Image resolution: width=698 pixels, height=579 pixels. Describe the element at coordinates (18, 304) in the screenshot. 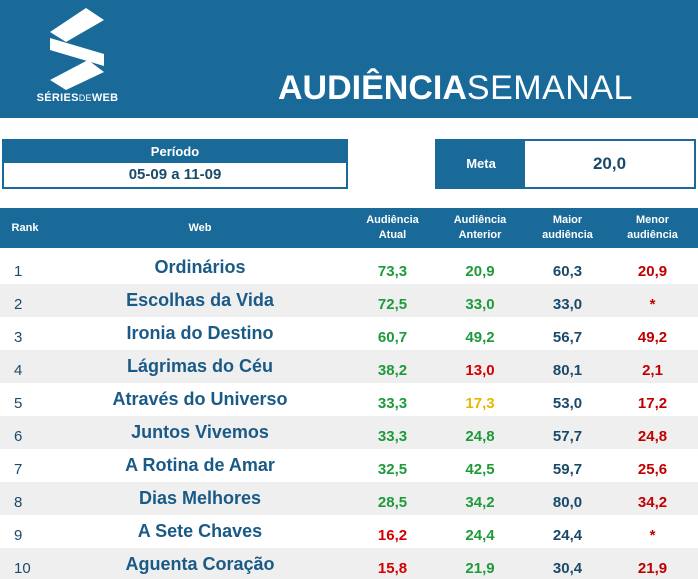

I see `rank-cell: 2` at that location.